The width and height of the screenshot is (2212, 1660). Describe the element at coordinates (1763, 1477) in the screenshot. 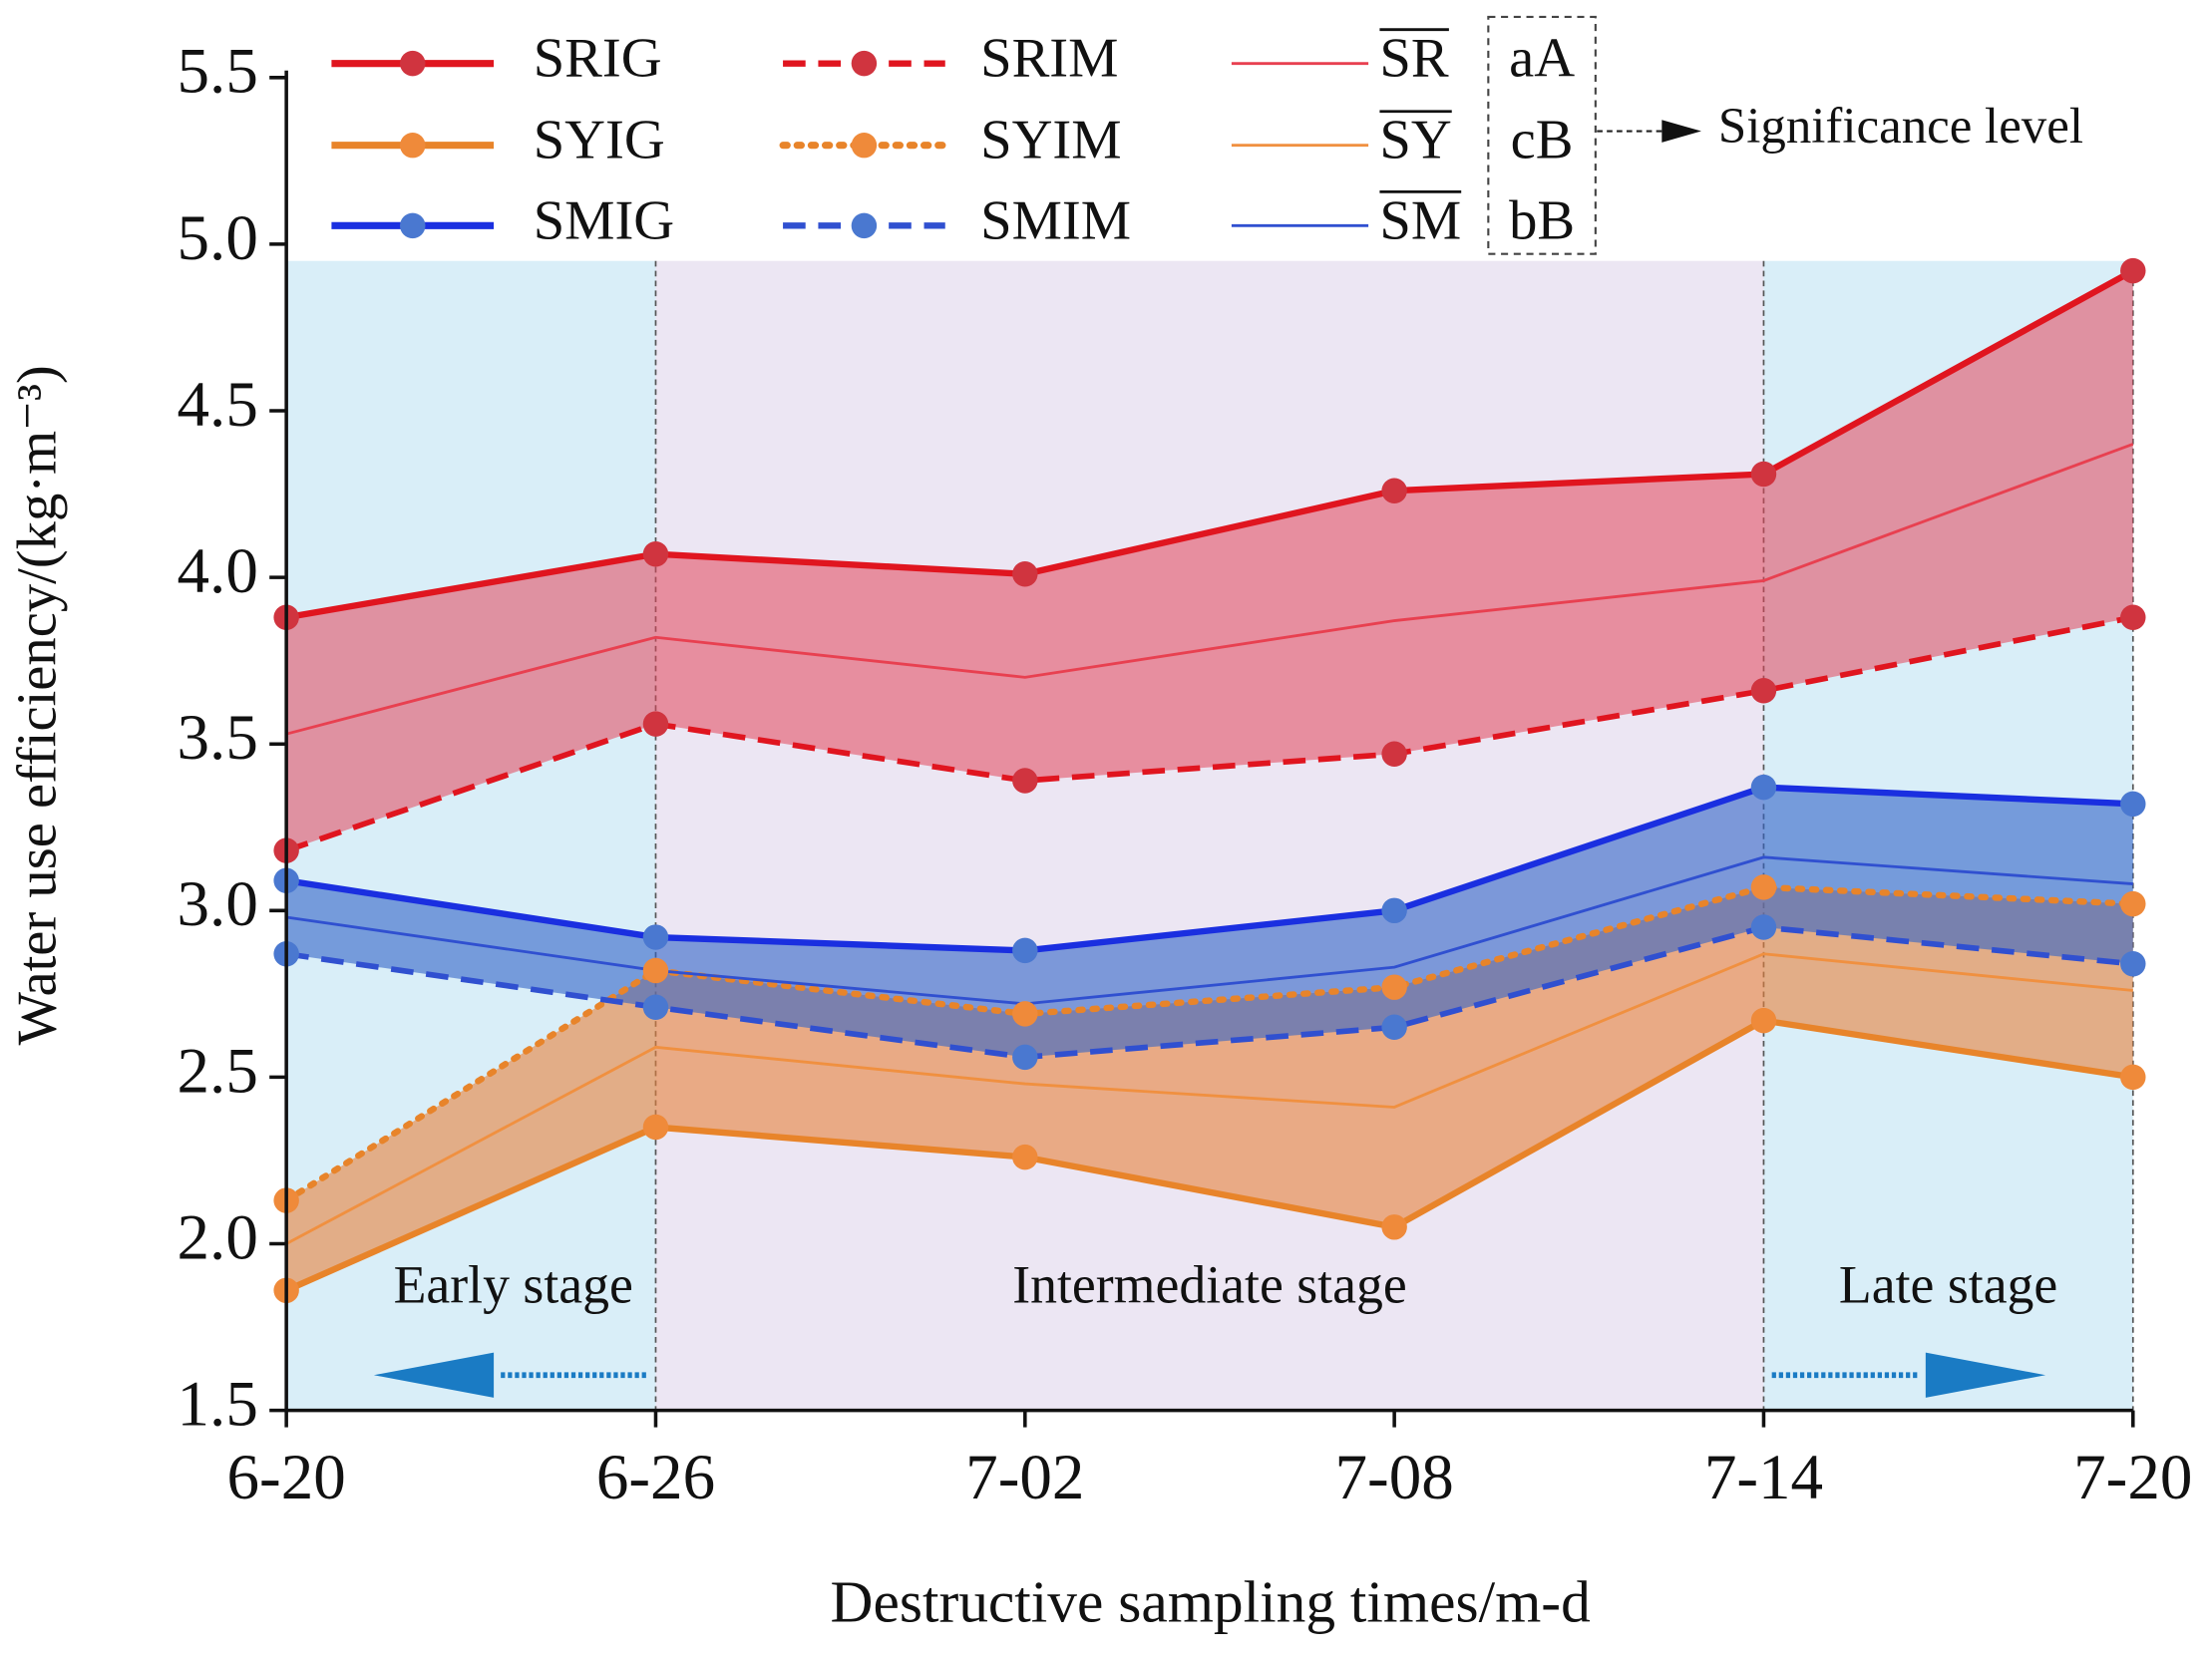

I see `x-tick-label: 7-14` at that location.